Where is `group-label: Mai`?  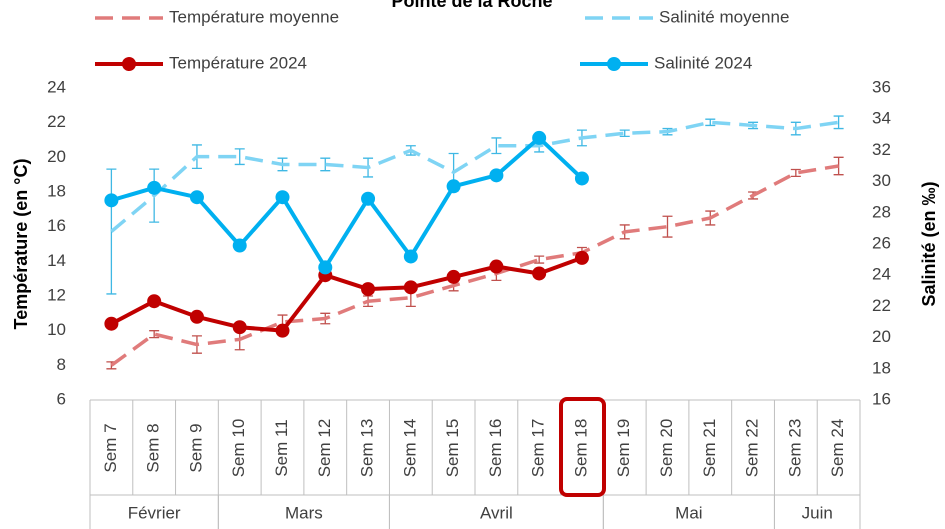 group-label: Mai is located at coordinates (688, 512).